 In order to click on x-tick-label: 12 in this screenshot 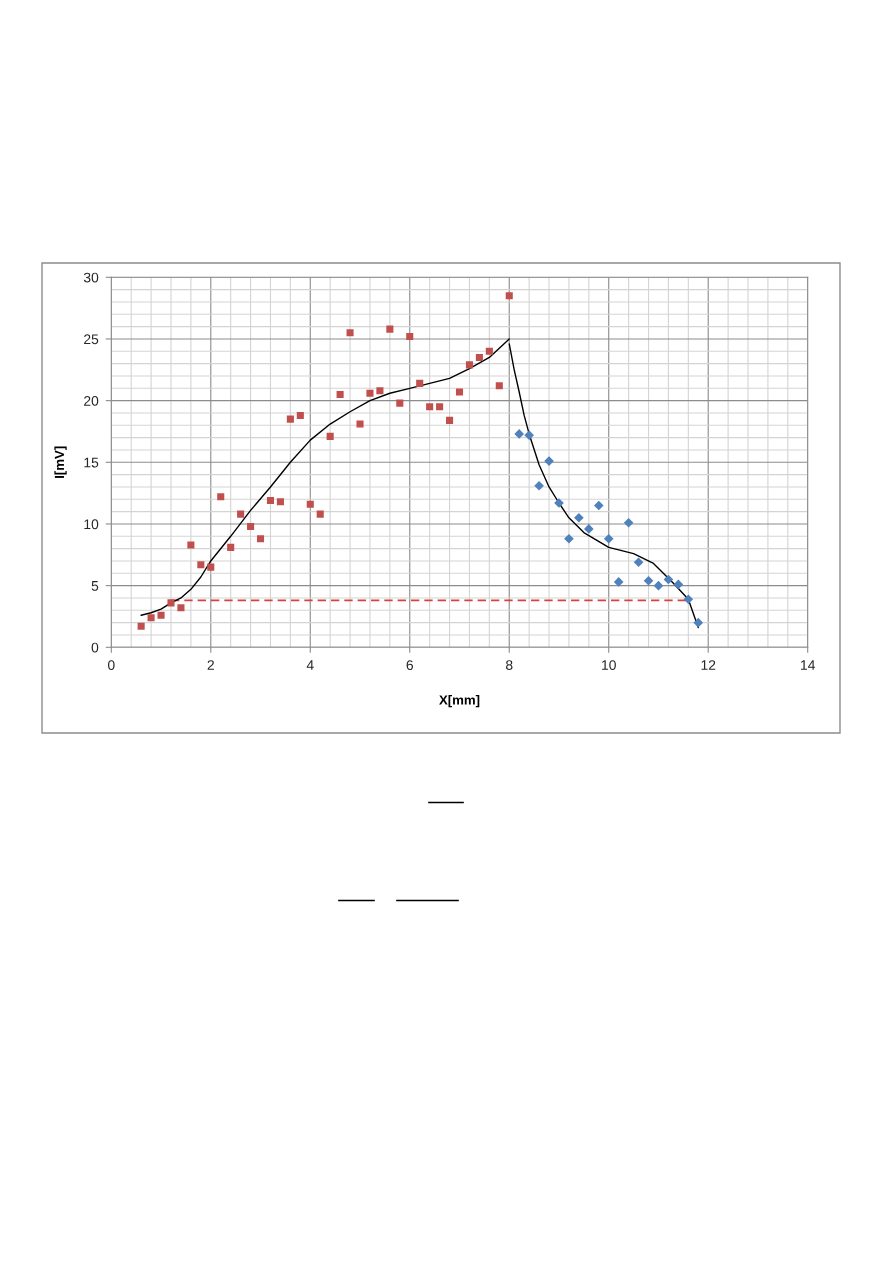, I will do `click(708, 665)`.